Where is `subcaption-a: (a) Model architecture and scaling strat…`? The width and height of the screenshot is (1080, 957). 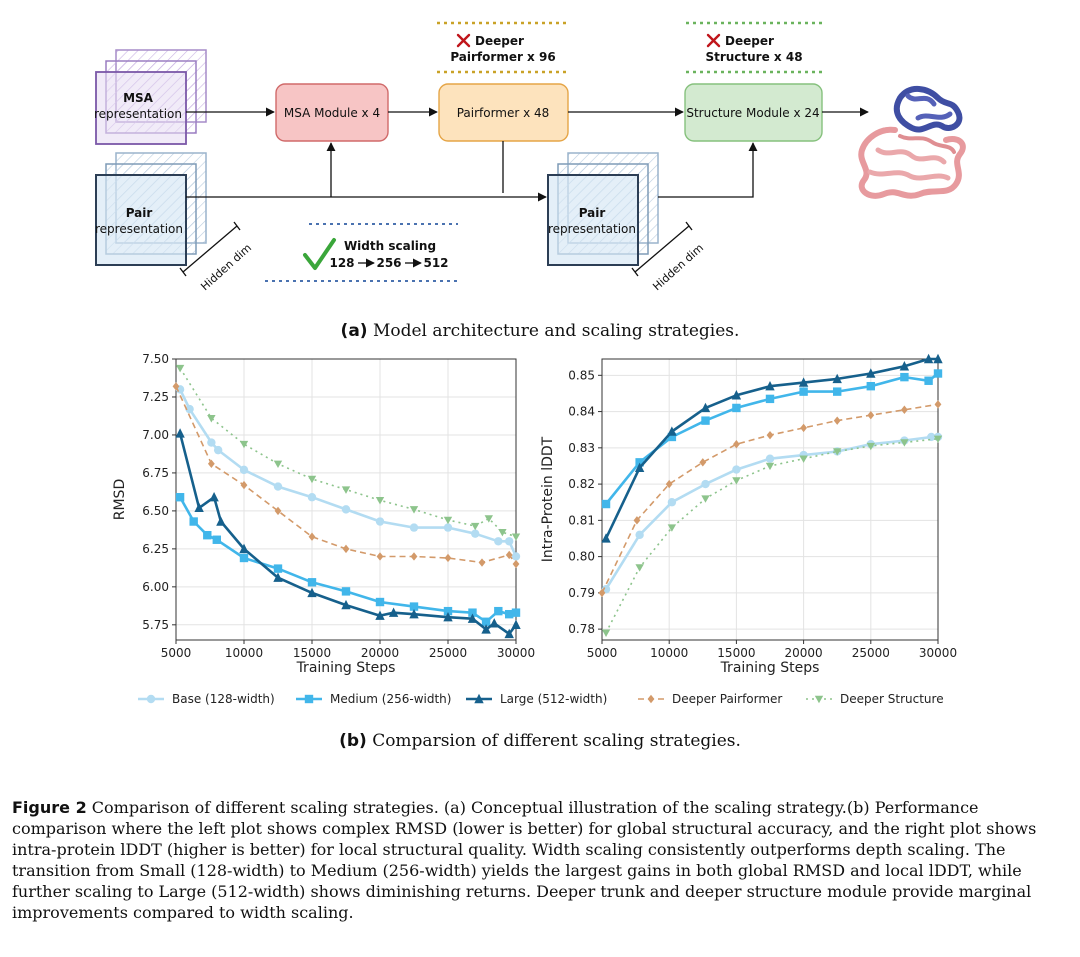 subcaption-a: (a) Model architecture and scaling strat… is located at coordinates (540, 331).